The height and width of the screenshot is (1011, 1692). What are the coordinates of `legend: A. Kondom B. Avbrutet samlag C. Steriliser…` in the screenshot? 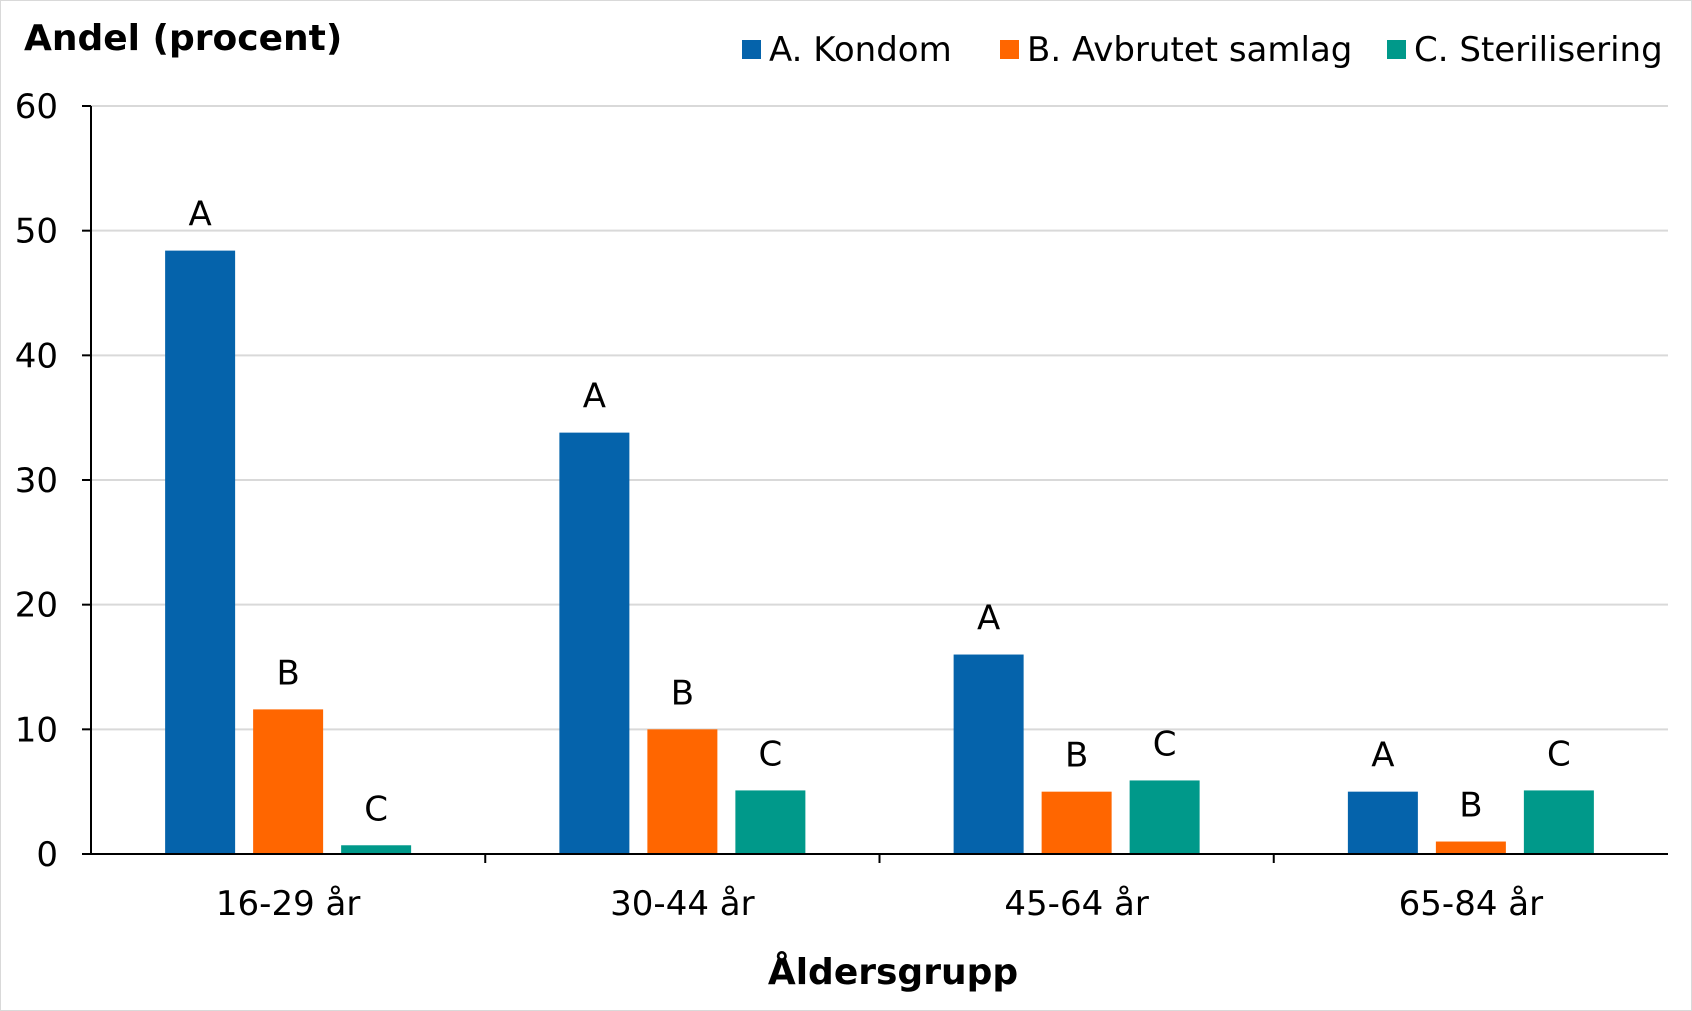 It's located at (1202, 50).